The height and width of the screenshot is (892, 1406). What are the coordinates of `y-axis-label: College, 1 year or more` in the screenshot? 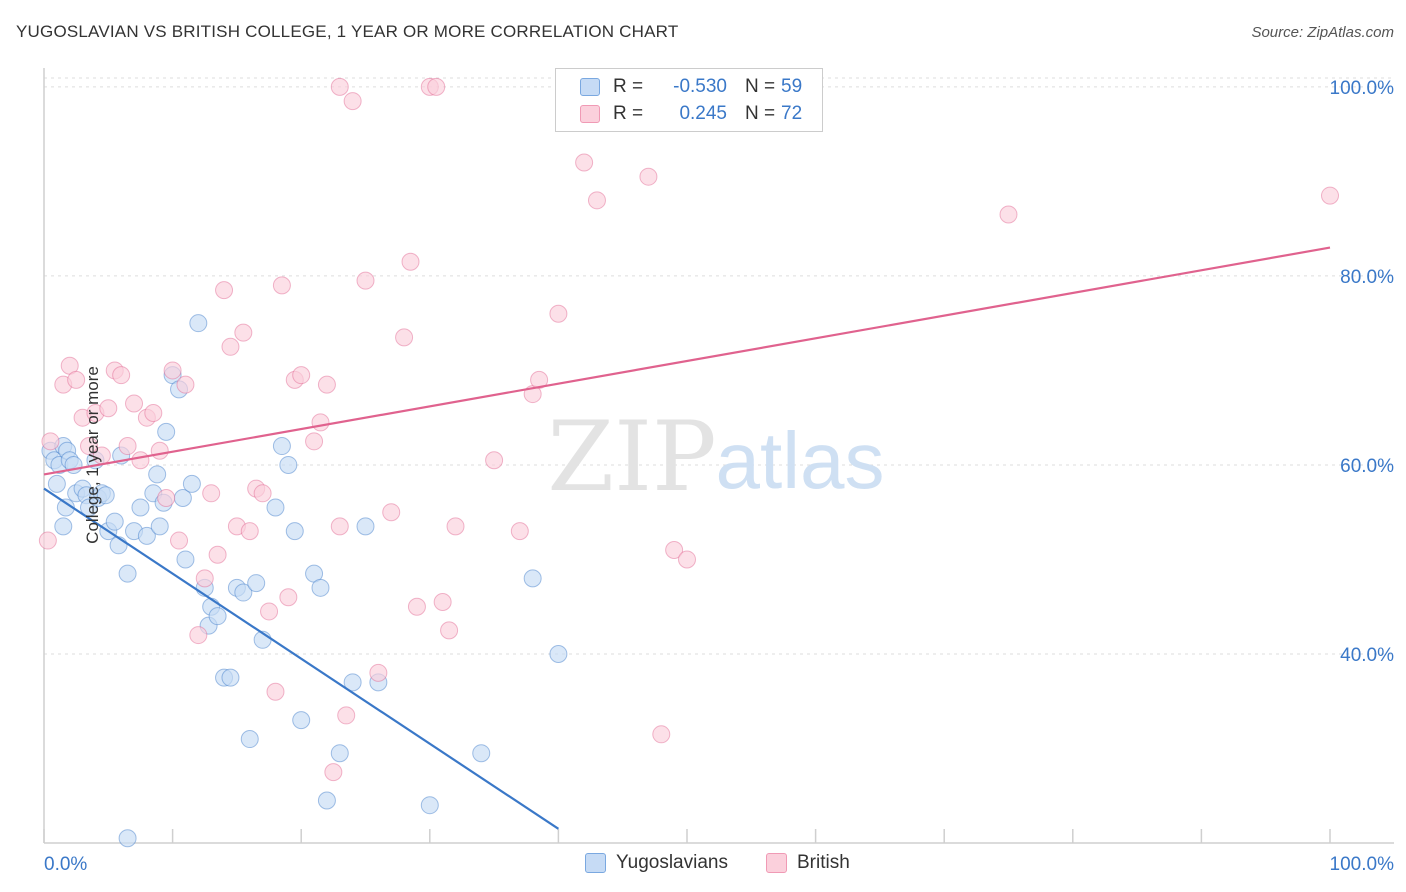 It's located at (92, 455).